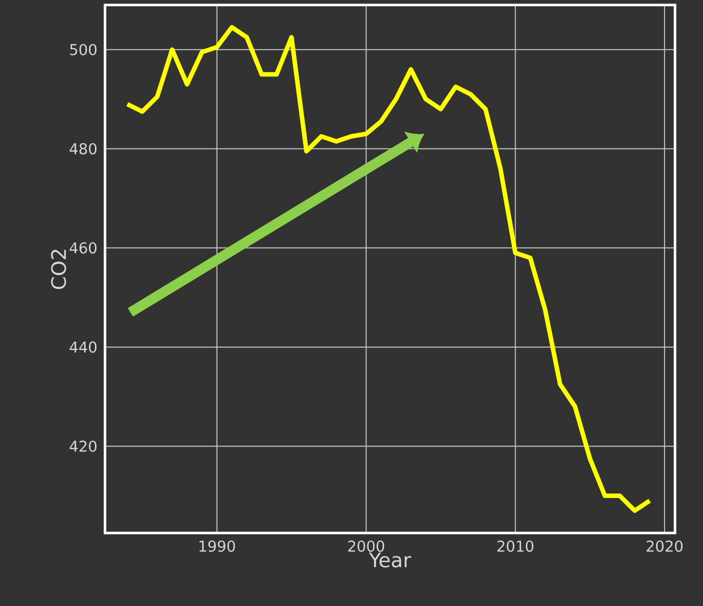 This screenshot has width=703, height=606. What do you see at coordinates (83, 50) in the screenshot?
I see `y-tick-label: 500` at bounding box center [83, 50].